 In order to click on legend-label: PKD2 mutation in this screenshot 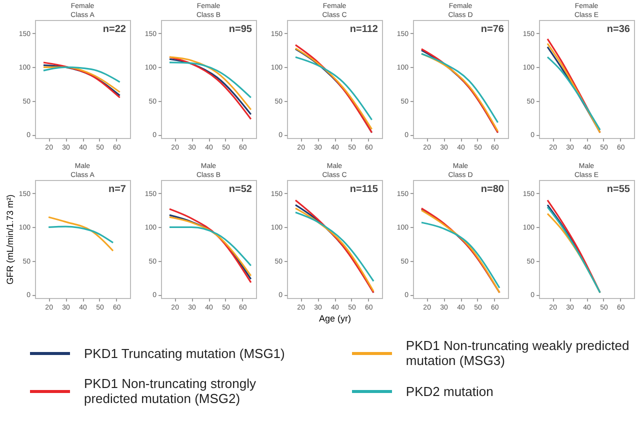, I will do `click(450, 391)`.